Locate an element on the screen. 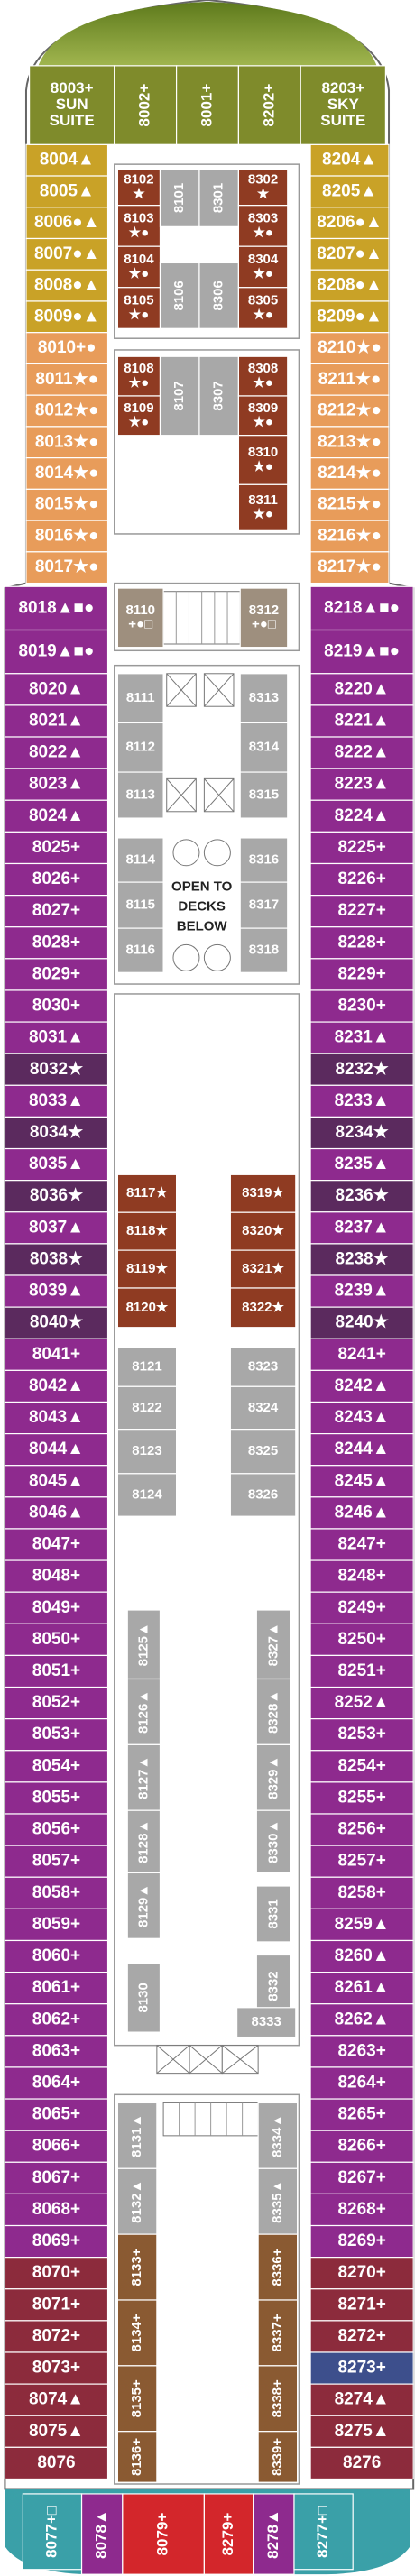 The height and width of the screenshot is (2576, 415). starboard-cabin-label: 8251+ is located at coordinates (361, 1670).